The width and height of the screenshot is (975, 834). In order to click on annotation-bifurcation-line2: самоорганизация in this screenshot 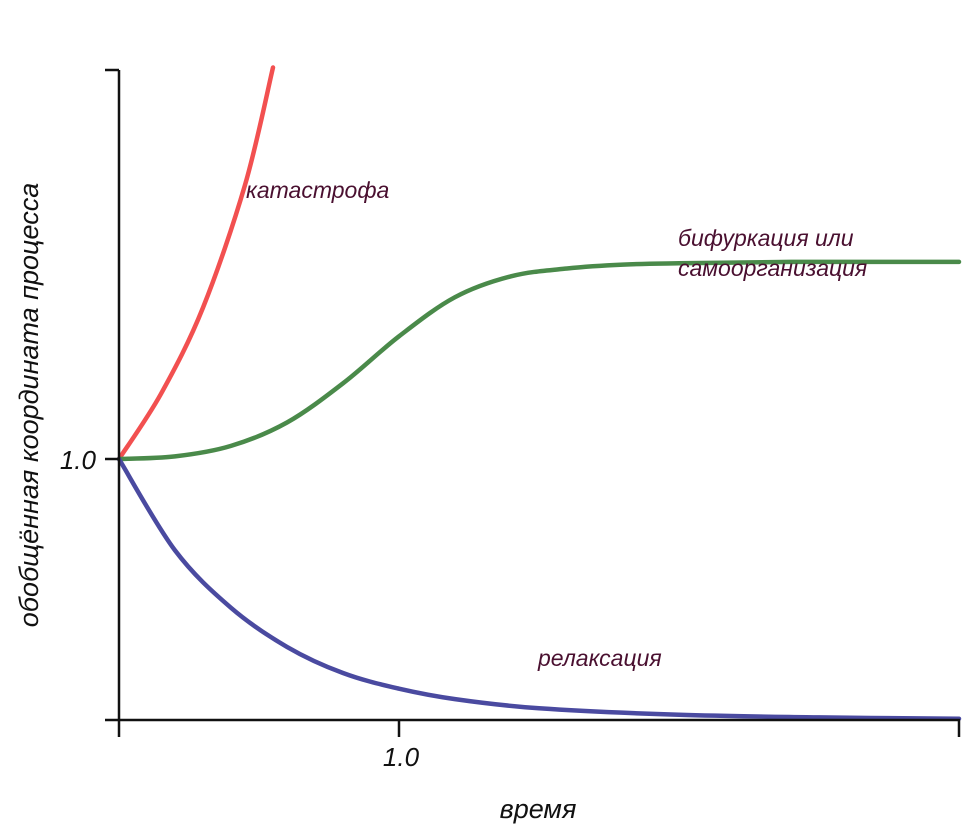, I will do `click(772, 268)`.